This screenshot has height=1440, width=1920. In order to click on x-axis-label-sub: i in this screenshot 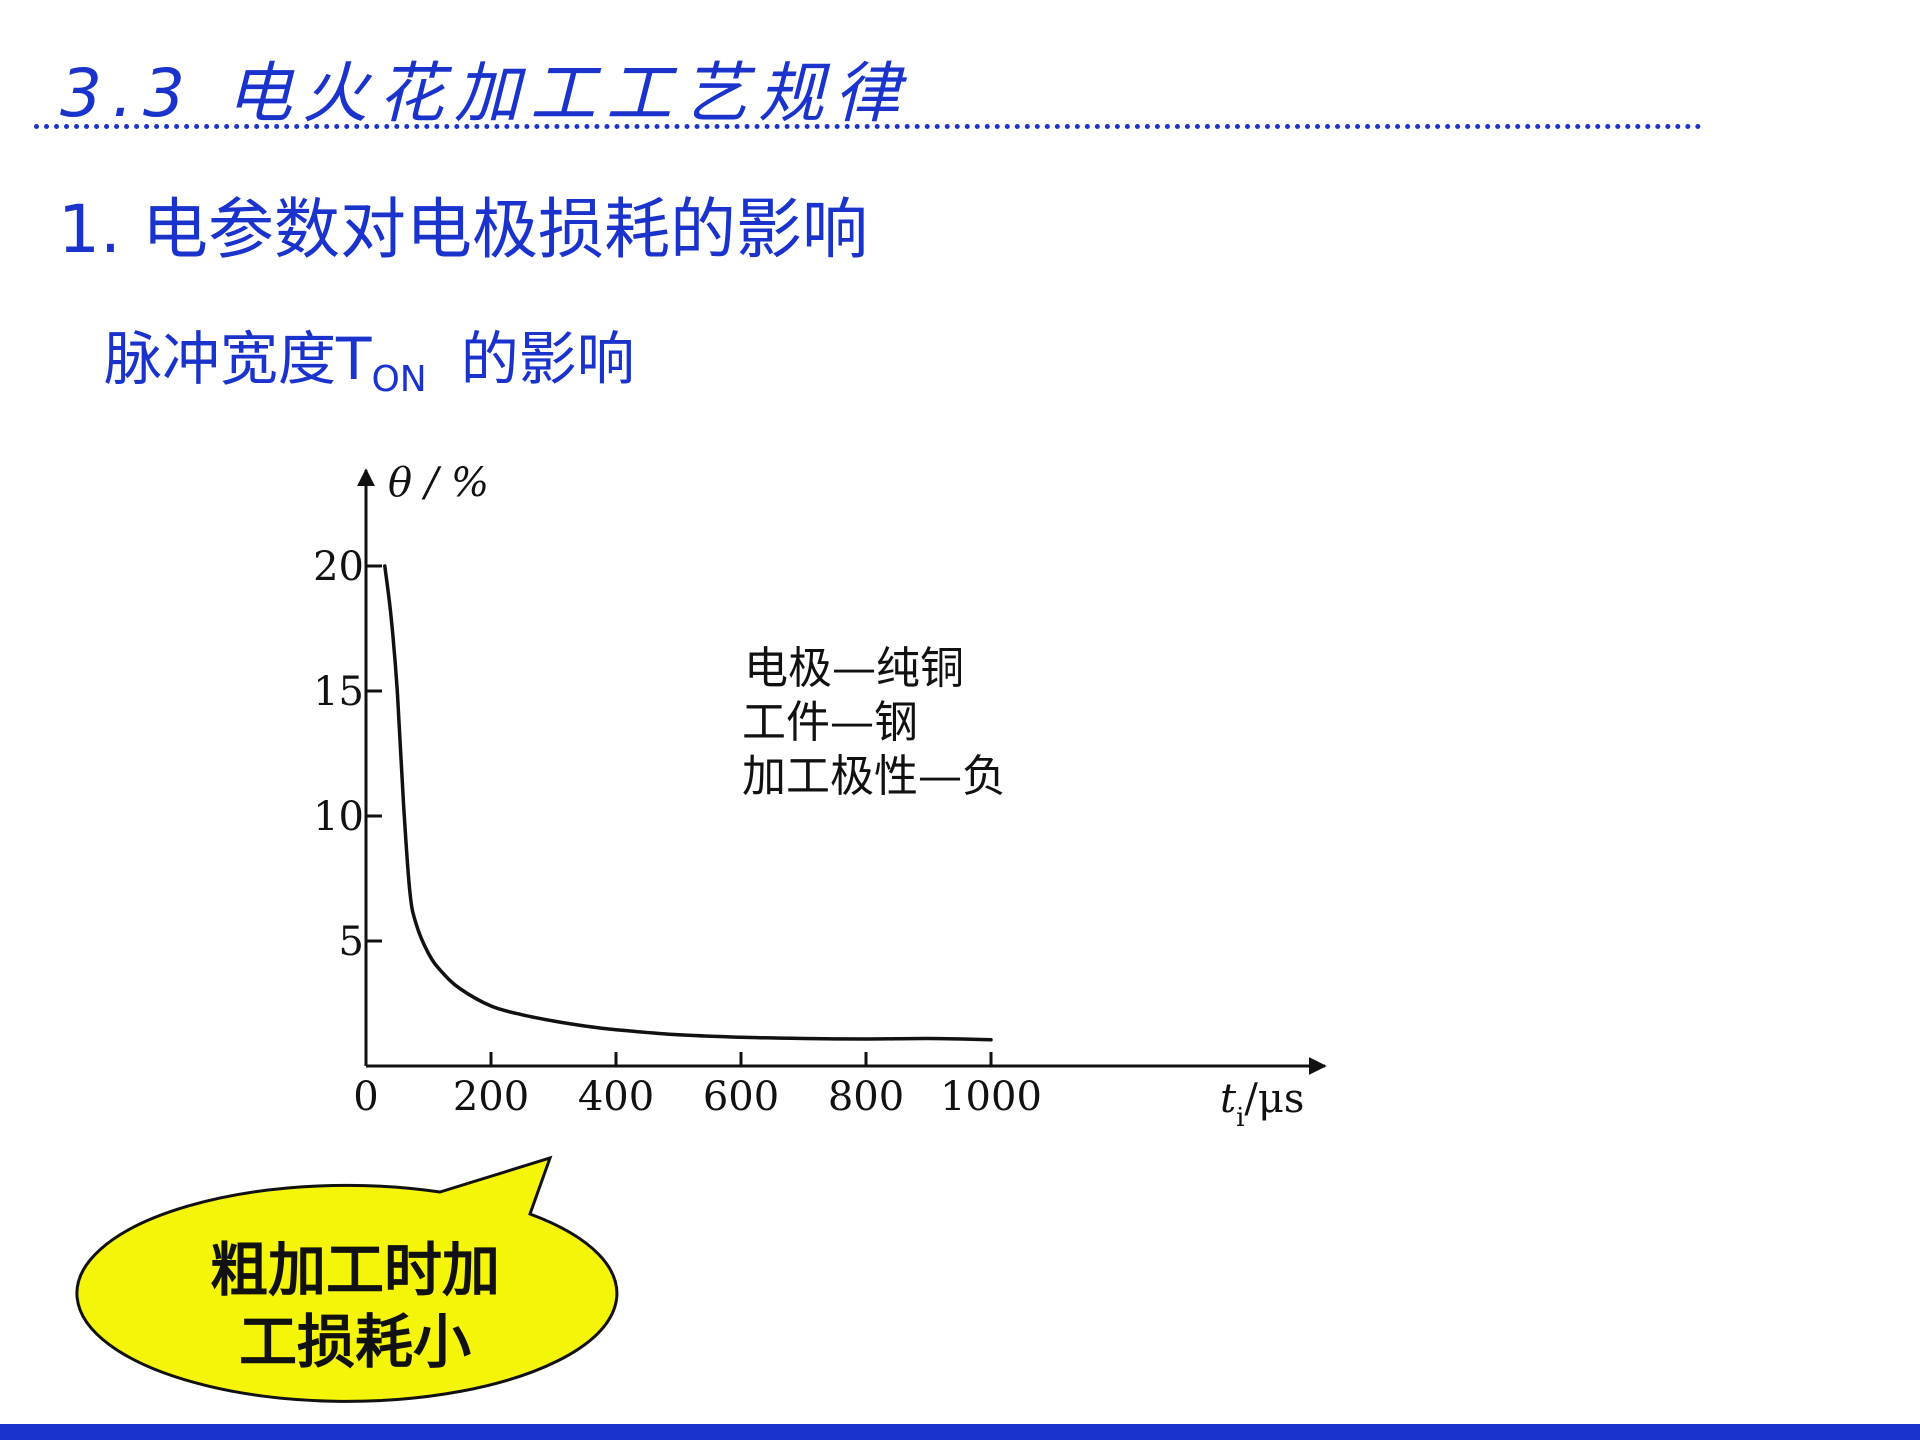, I will do `click(1240, 1118)`.